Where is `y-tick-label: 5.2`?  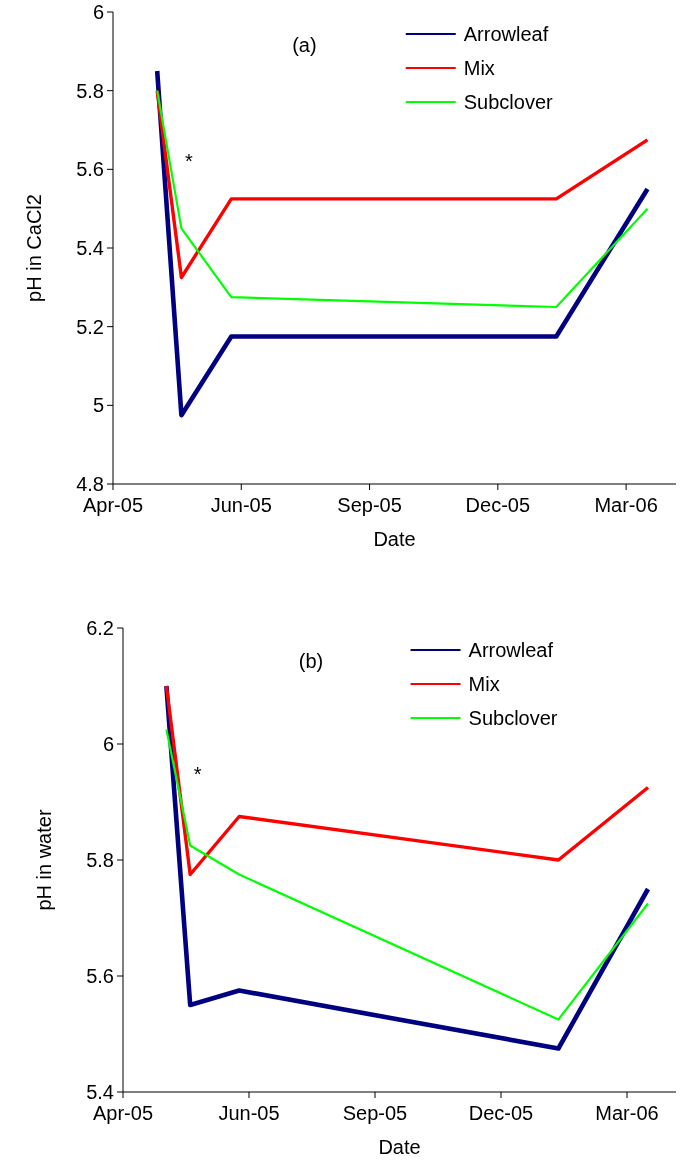
y-tick-label: 5.2 is located at coordinates (90, 326).